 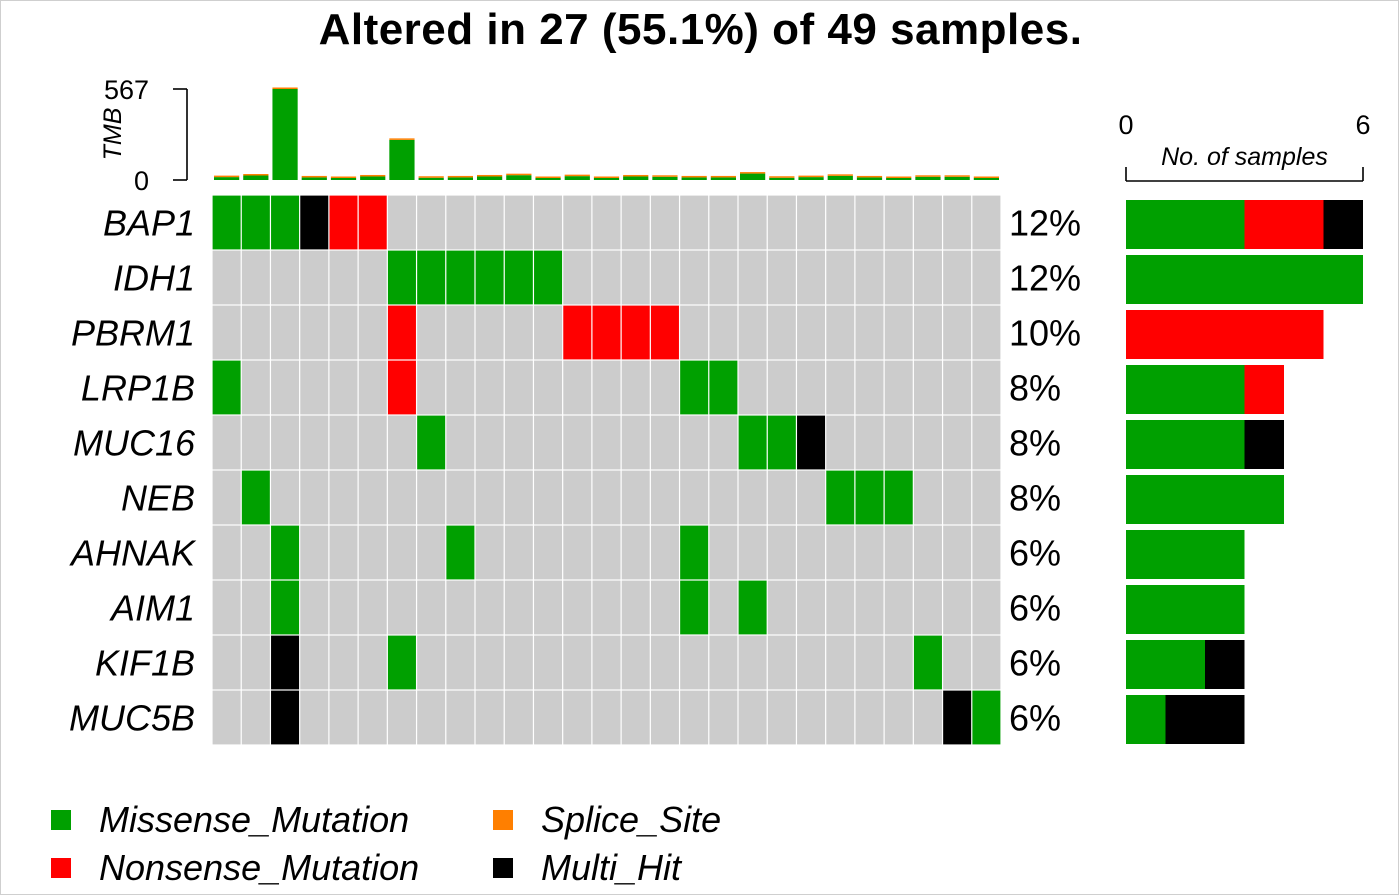 I want to click on legend-label-splice-site: Splice_Site, so click(x=631, y=819).